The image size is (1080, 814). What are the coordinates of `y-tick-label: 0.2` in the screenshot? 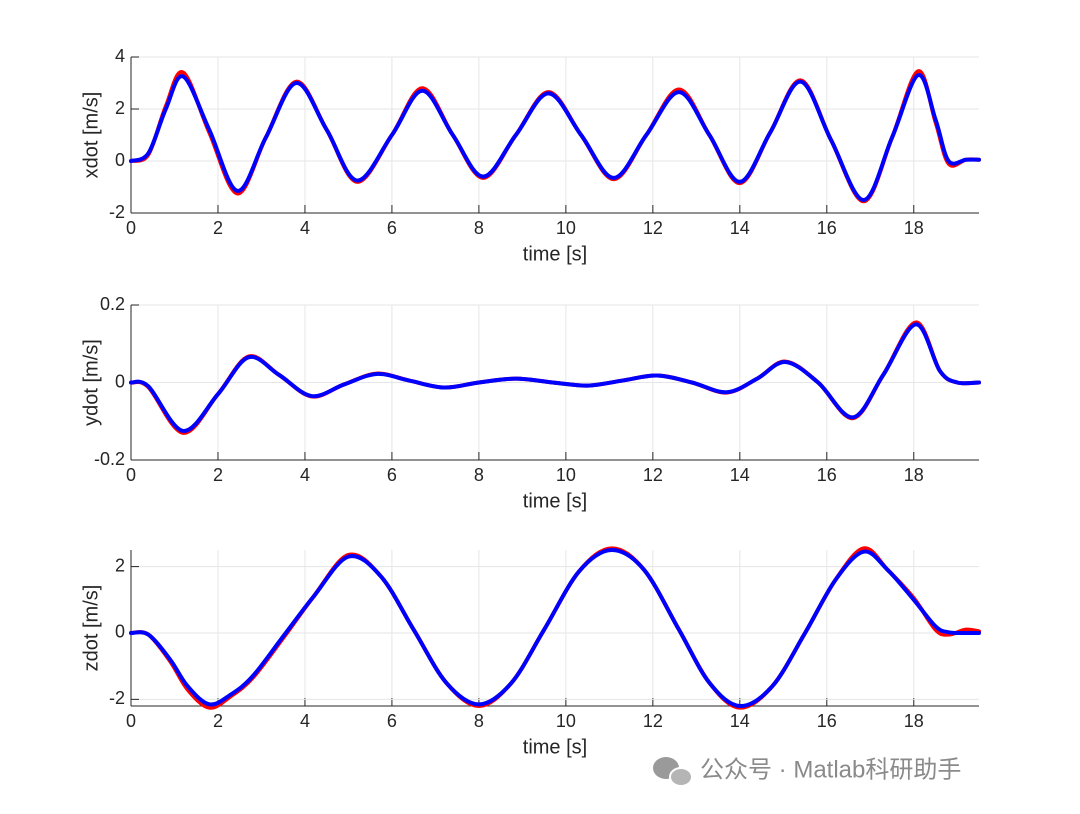 It's located at (112, 304).